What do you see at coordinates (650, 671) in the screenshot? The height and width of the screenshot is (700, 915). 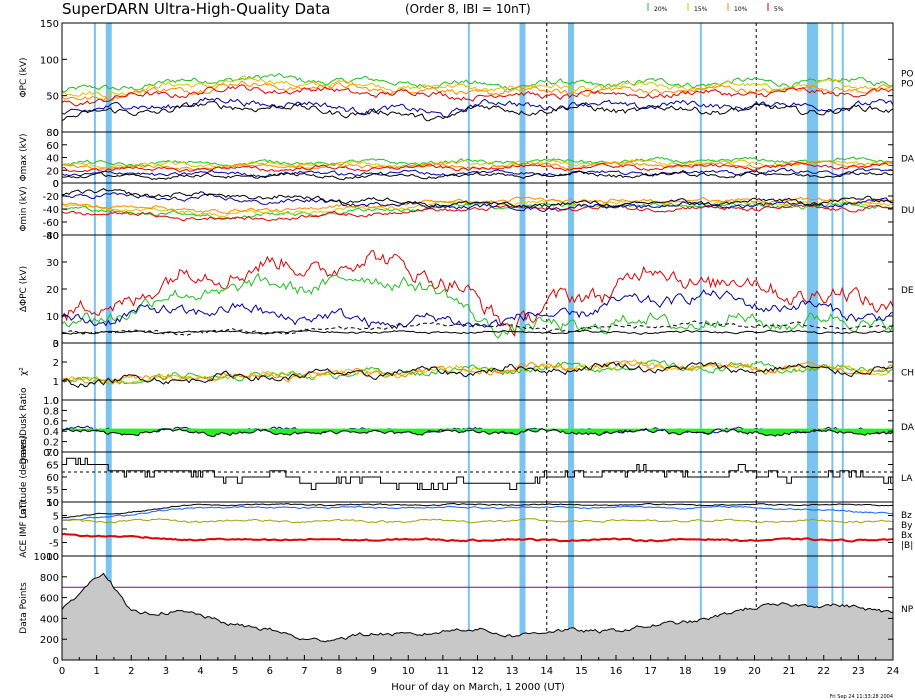 I see `x-tick-label: 17` at bounding box center [650, 671].